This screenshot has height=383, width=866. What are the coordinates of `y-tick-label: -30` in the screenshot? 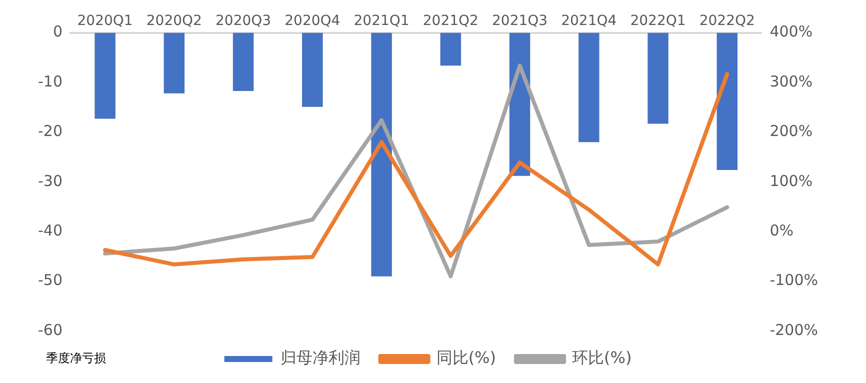 It's located at (50, 181).